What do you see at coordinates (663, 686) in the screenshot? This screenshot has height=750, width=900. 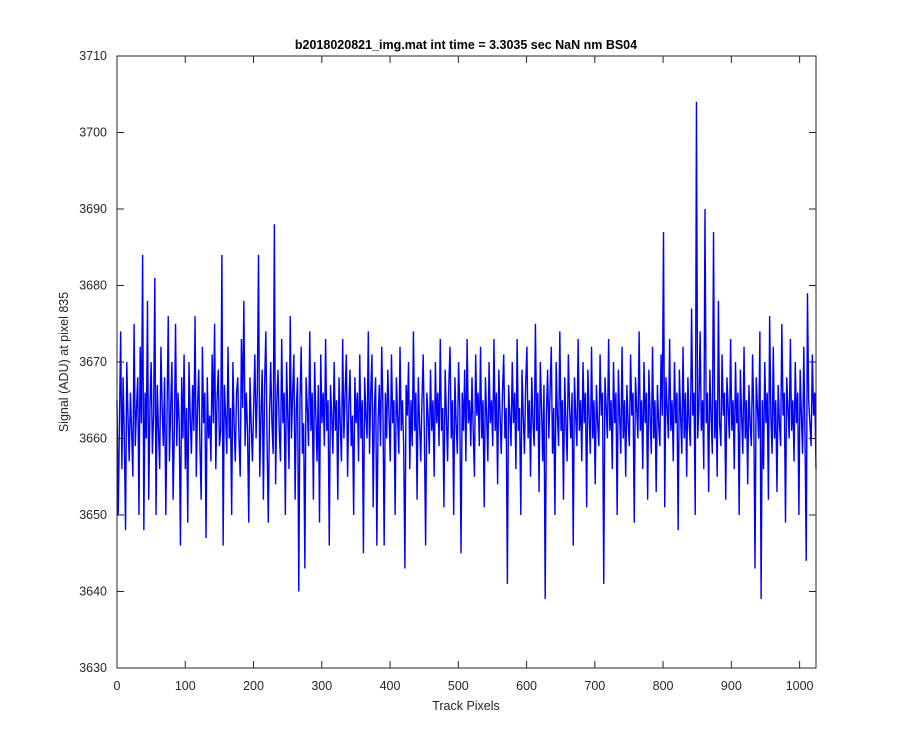 I see `x-tick-label: 800` at bounding box center [663, 686].